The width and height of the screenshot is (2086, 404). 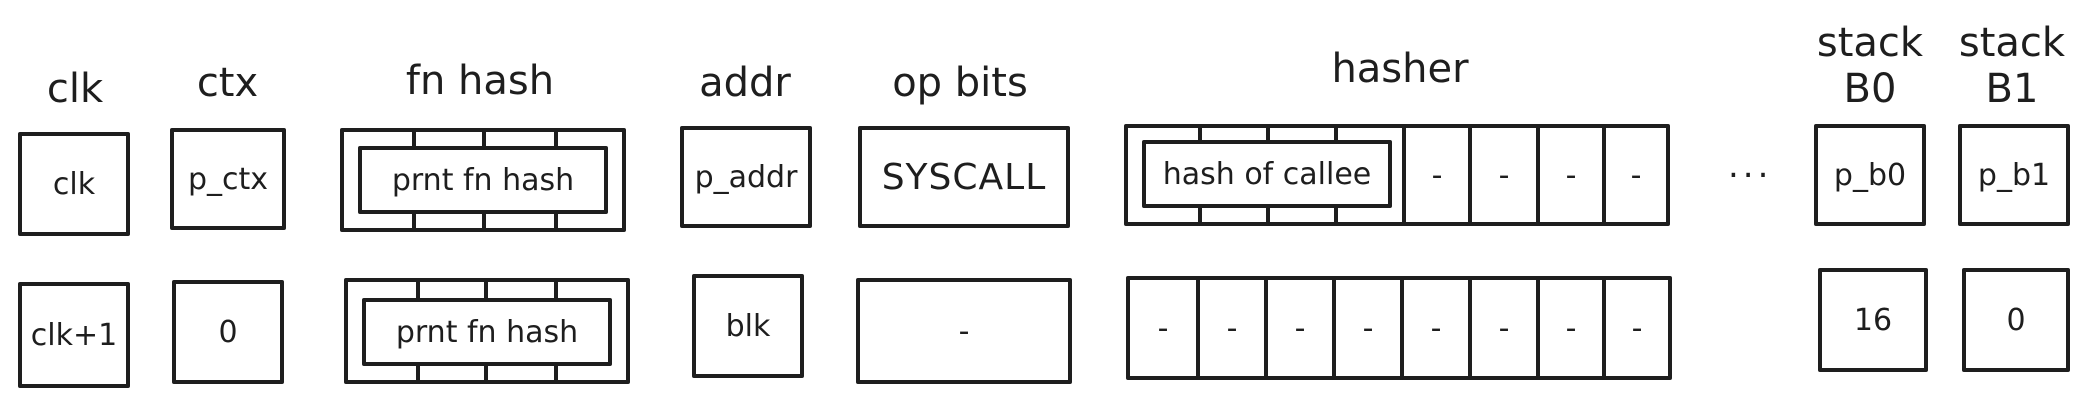 What do you see at coordinates (228, 332) in the screenshot?
I see `row2-ctx-cell: 0` at bounding box center [228, 332].